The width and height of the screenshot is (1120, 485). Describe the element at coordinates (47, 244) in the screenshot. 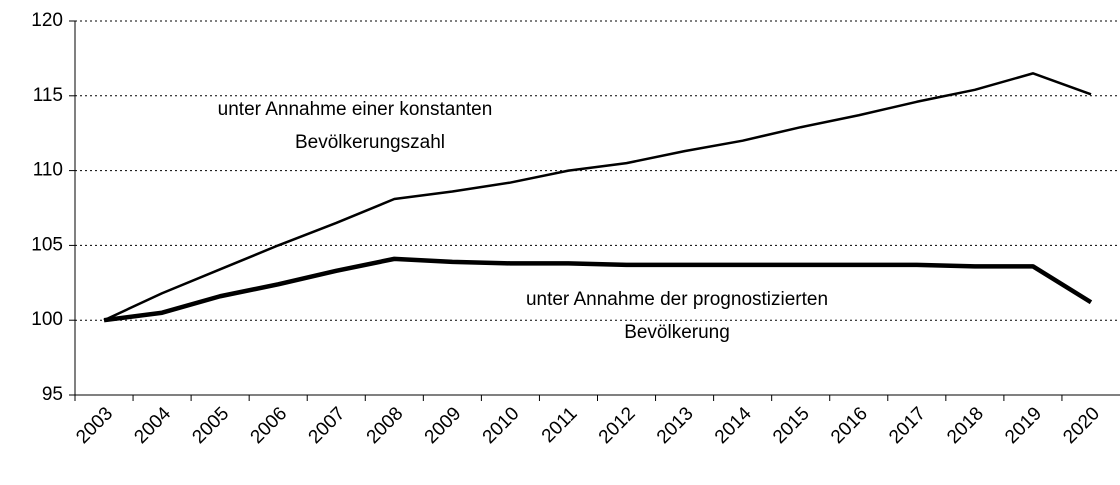

I see `y-tick-label: 105` at that location.